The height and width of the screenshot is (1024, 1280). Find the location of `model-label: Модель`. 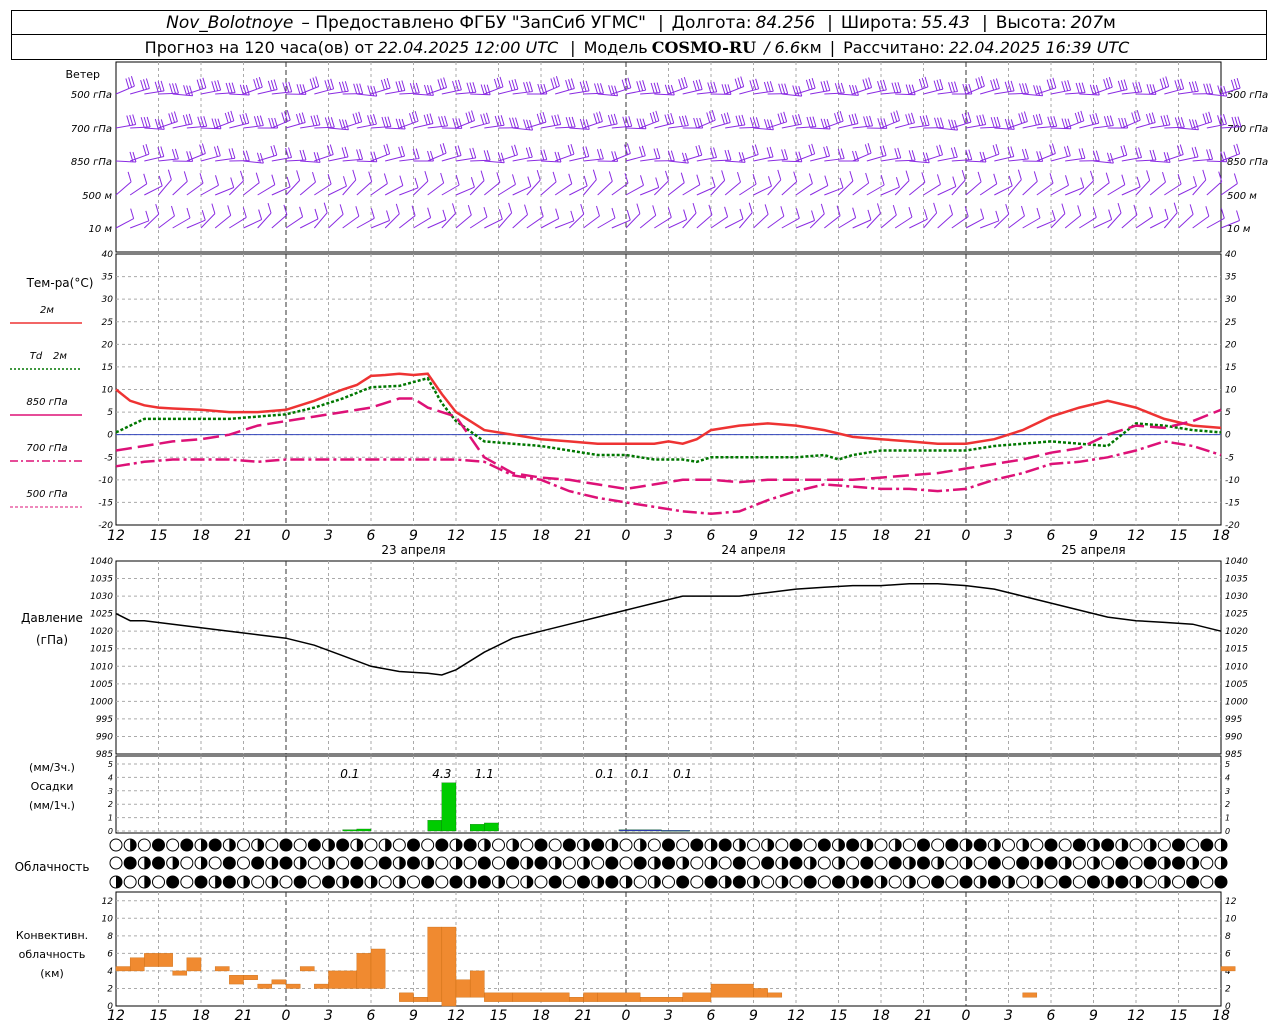

model-label: Модель is located at coordinates (615, 47).